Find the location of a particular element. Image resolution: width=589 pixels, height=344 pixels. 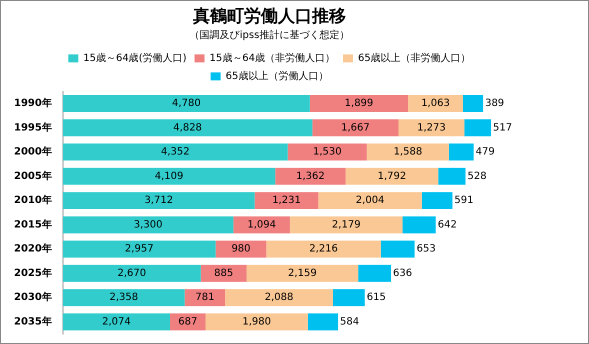

legend-label: 15歳～64歳（非労働人口） is located at coordinates (272, 58).